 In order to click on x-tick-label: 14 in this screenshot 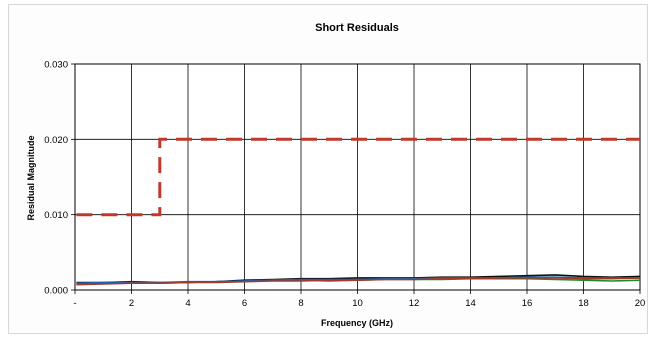, I will do `click(470, 303)`.